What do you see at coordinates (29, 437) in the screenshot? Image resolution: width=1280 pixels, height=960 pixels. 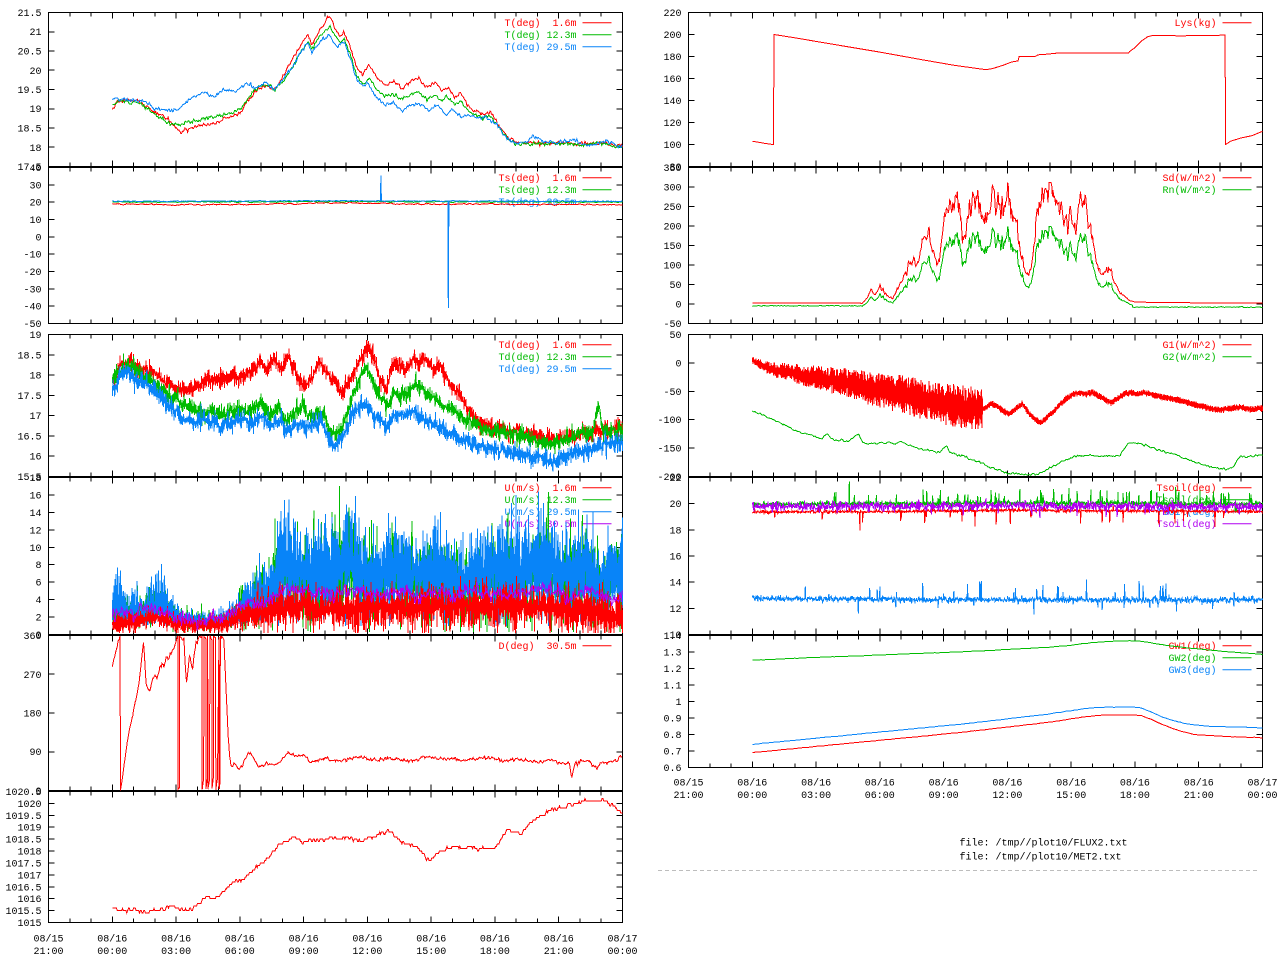 I see `svg-text: 16.5` at bounding box center [29, 437].